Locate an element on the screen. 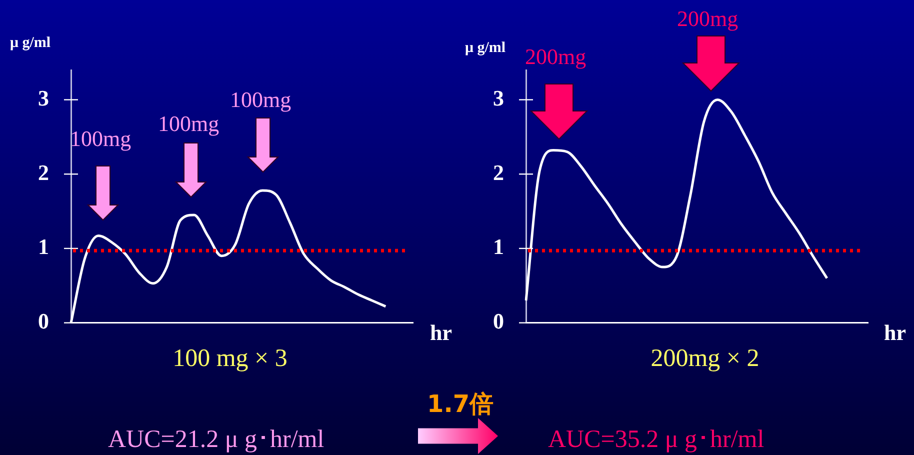 This screenshot has height=455, width=914. text: 100 mg × 3 is located at coordinates (230, 358).